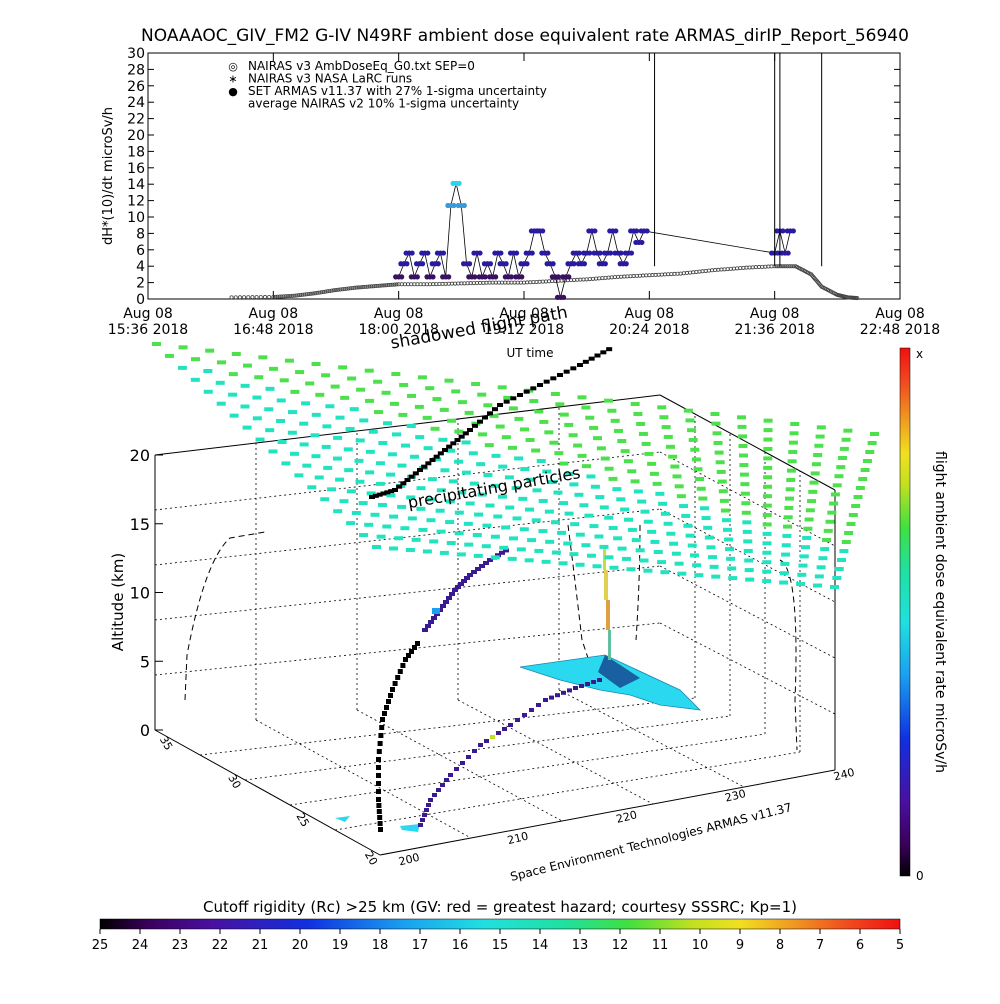 The height and width of the screenshot is (1004, 1000). What do you see at coordinates (738, 160) in the screenshot?
I see `spike-lines` at bounding box center [738, 160].